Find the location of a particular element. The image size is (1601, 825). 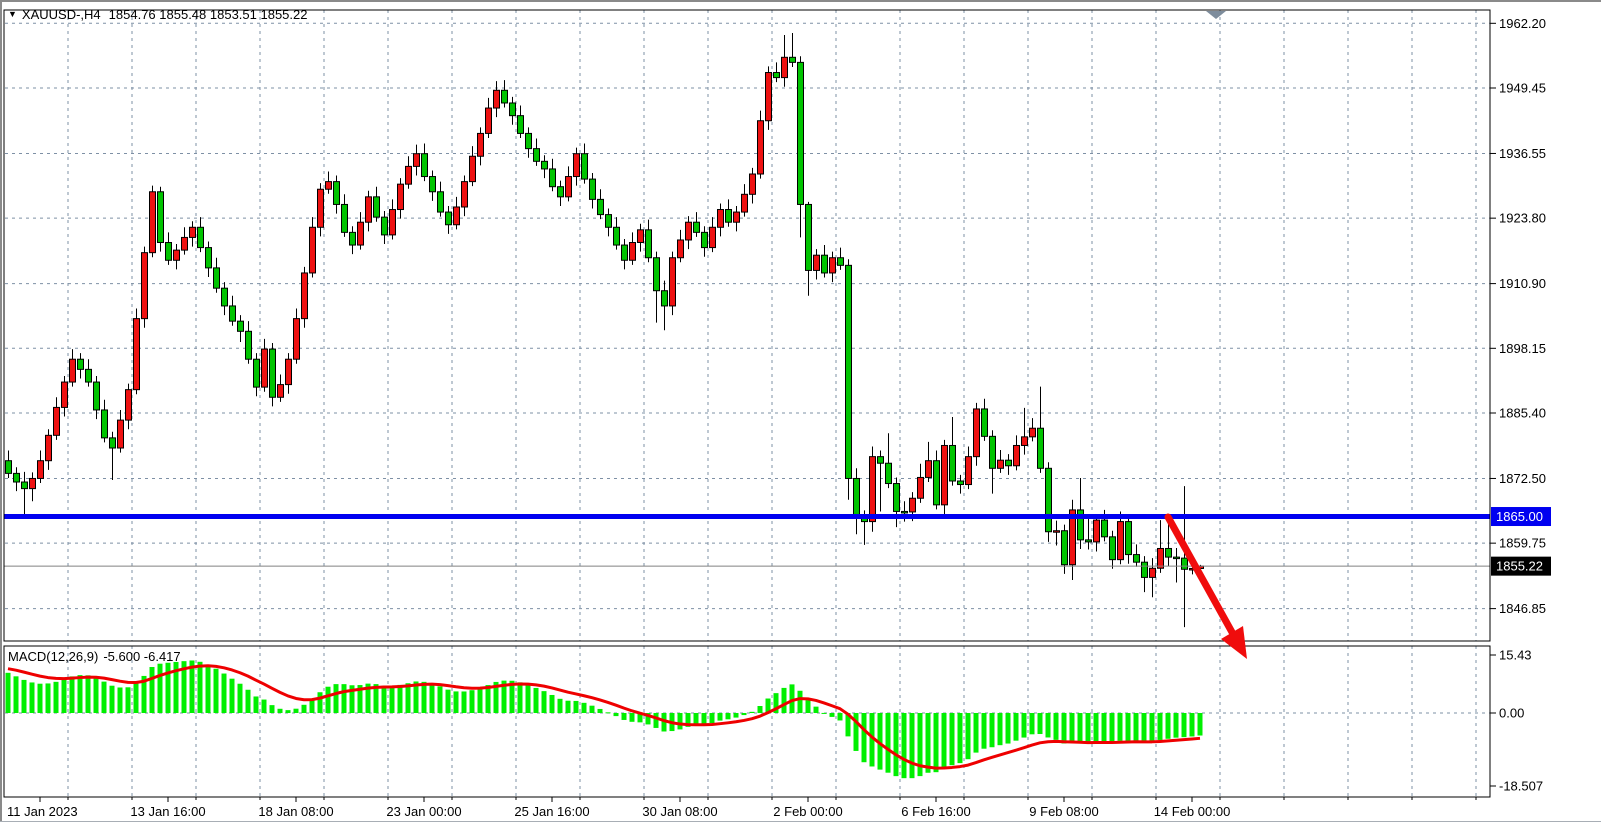

time-axis-label: 9 Feb 08:00 is located at coordinates (1063, 811).